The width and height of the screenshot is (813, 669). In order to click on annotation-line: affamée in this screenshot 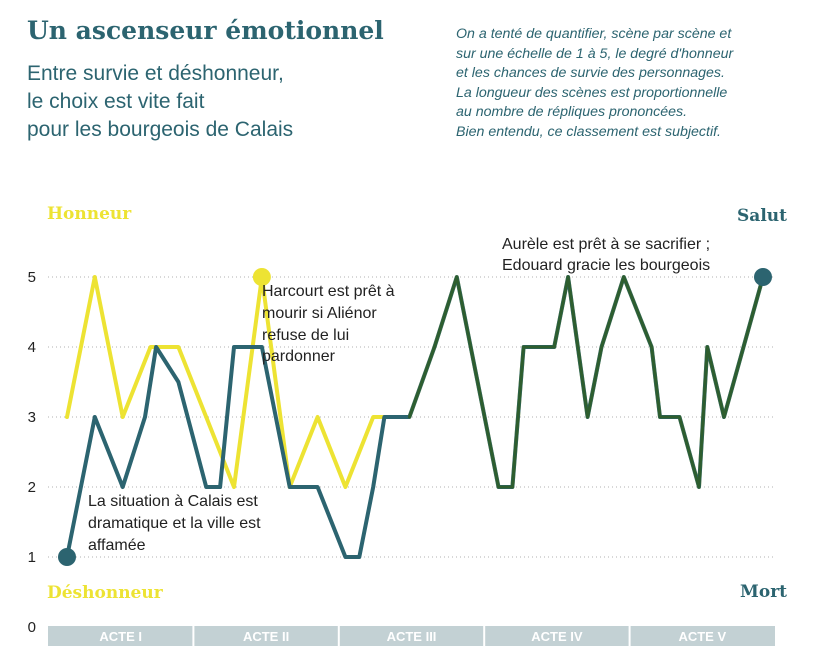, I will do `click(117, 545)`.